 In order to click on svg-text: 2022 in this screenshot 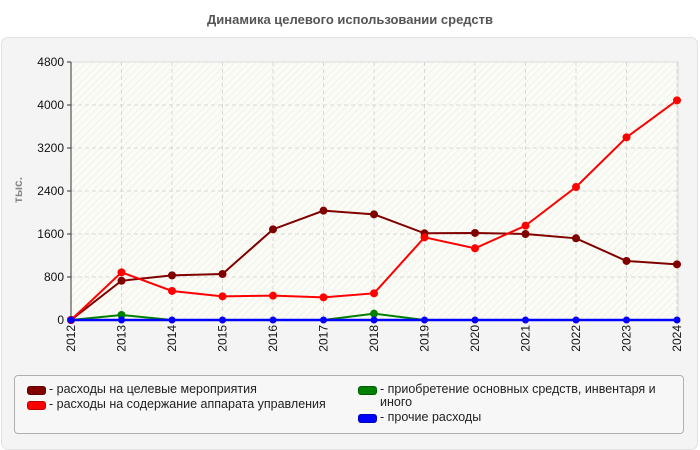, I will do `click(576, 338)`.